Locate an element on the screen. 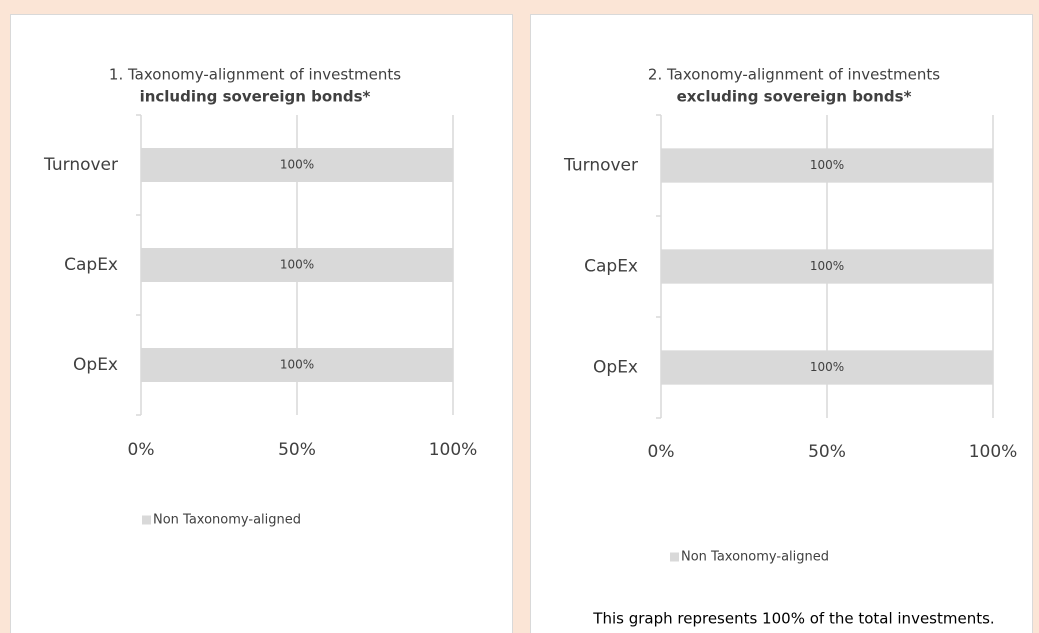 The width and height of the screenshot is (1039, 633). chart-title: 2. Taxonomy-alignment of investments is located at coordinates (794, 75).